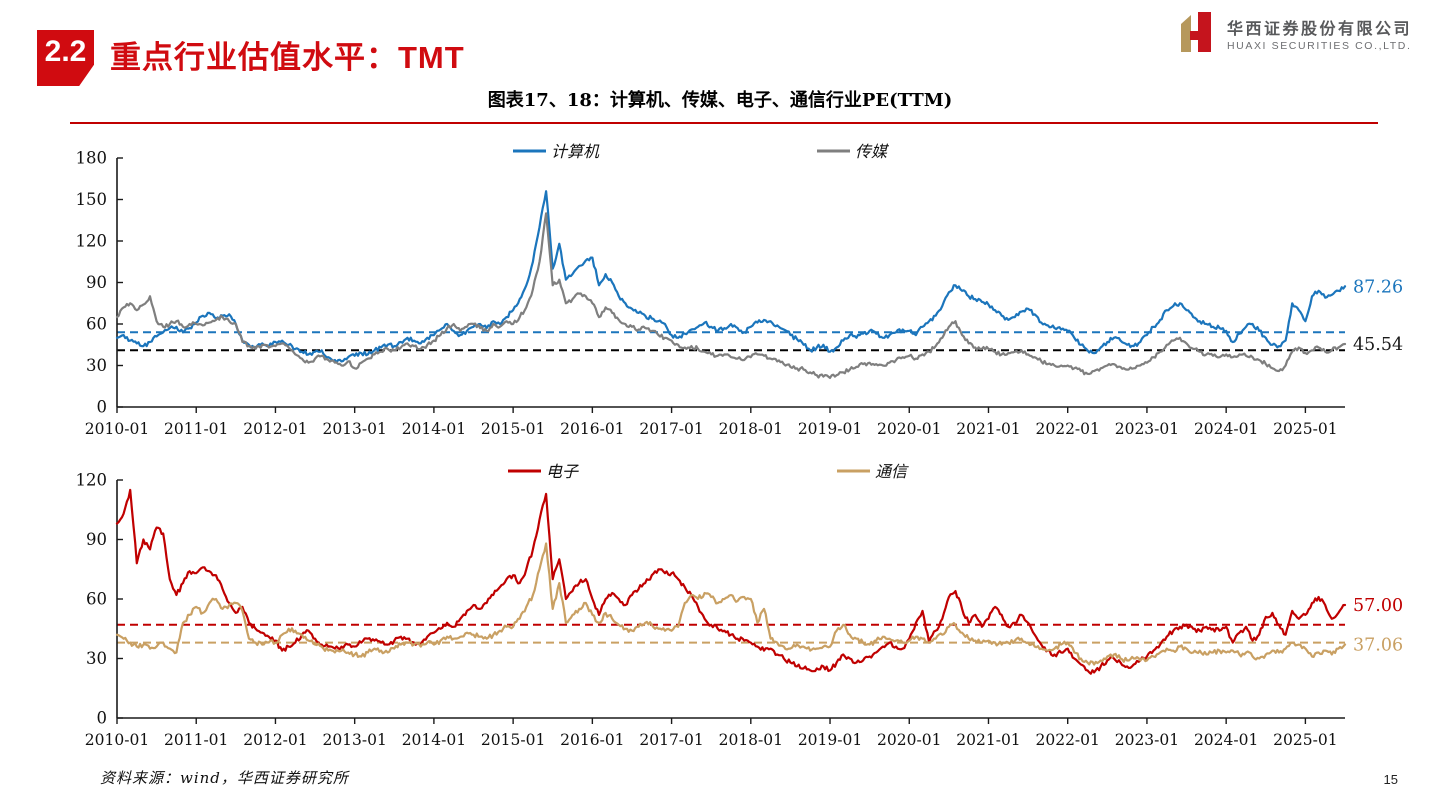 This screenshot has width=1440, height=810. I want to click on chart0-y-tick-label: 180, so click(92, 158).